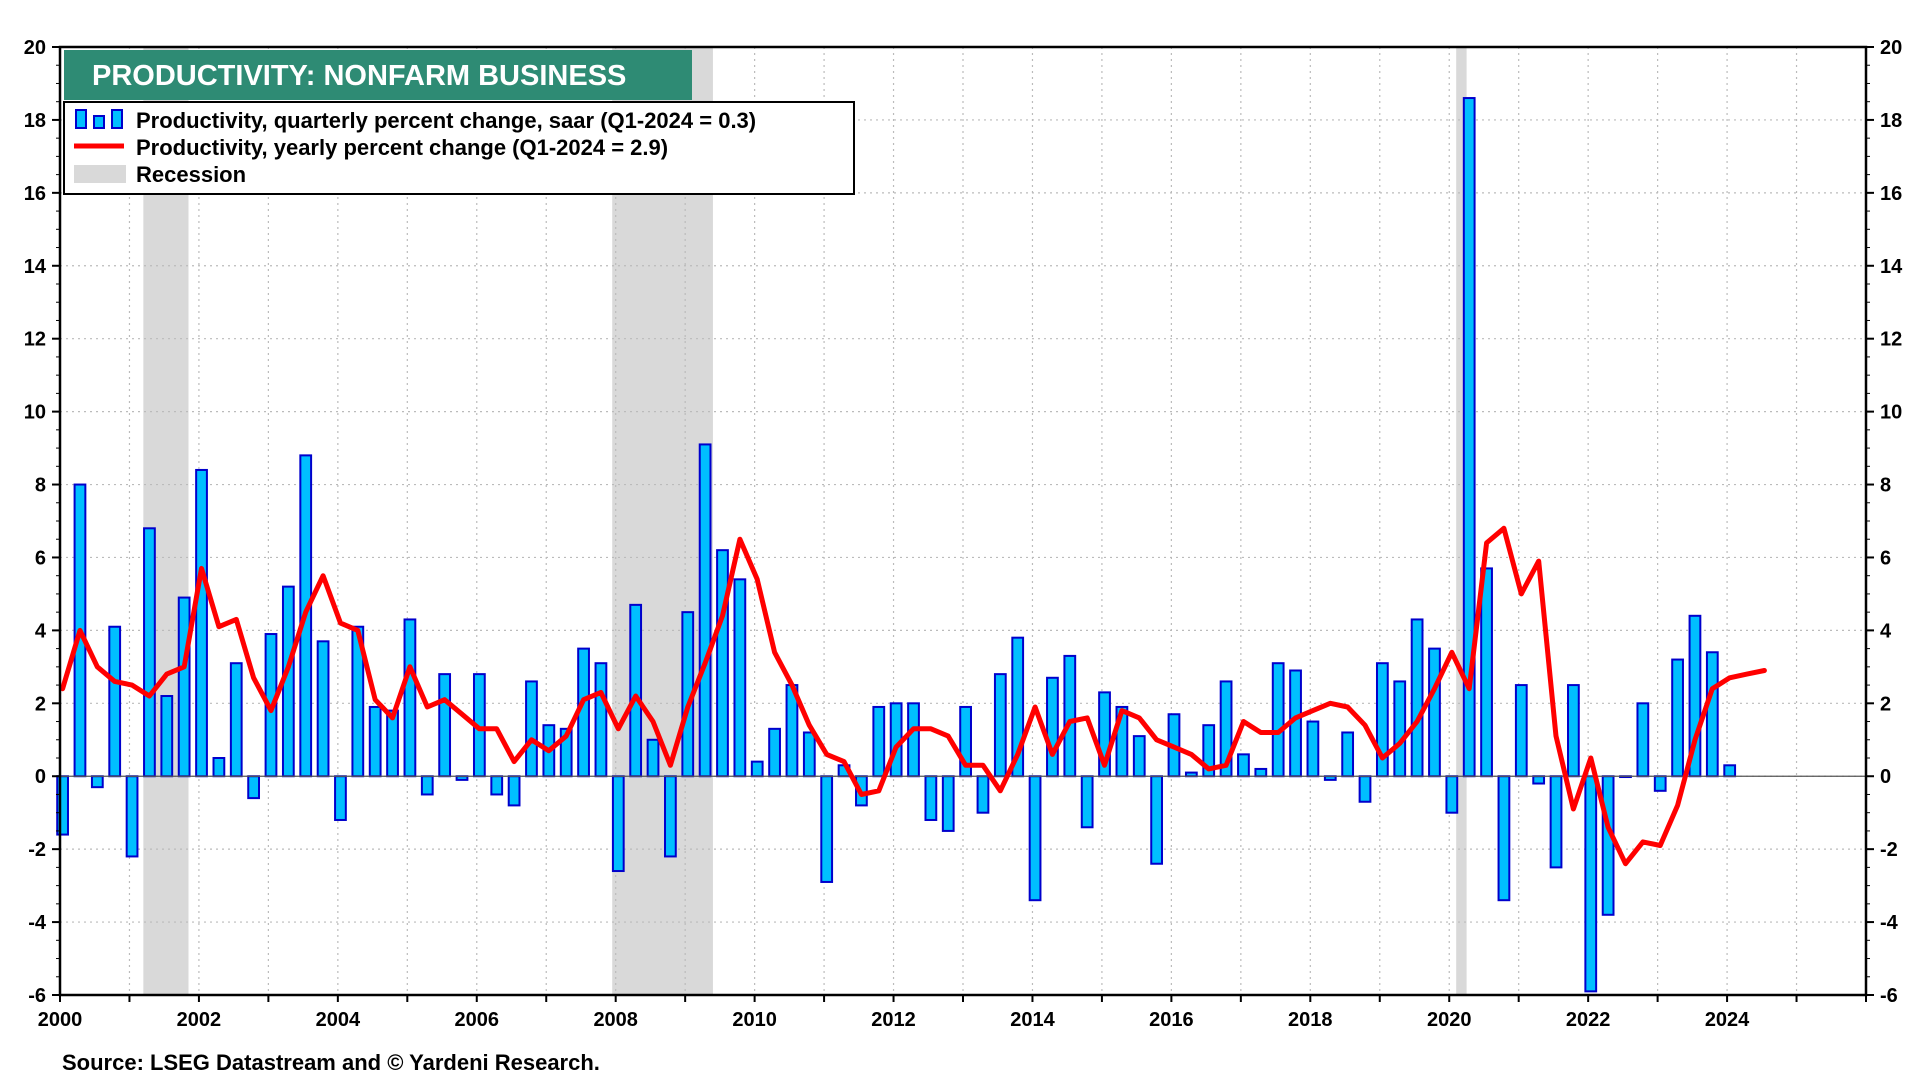 The image size is (1920, 1085). I want to click on ytick-label-right-13: 20, so click(1891, 48).